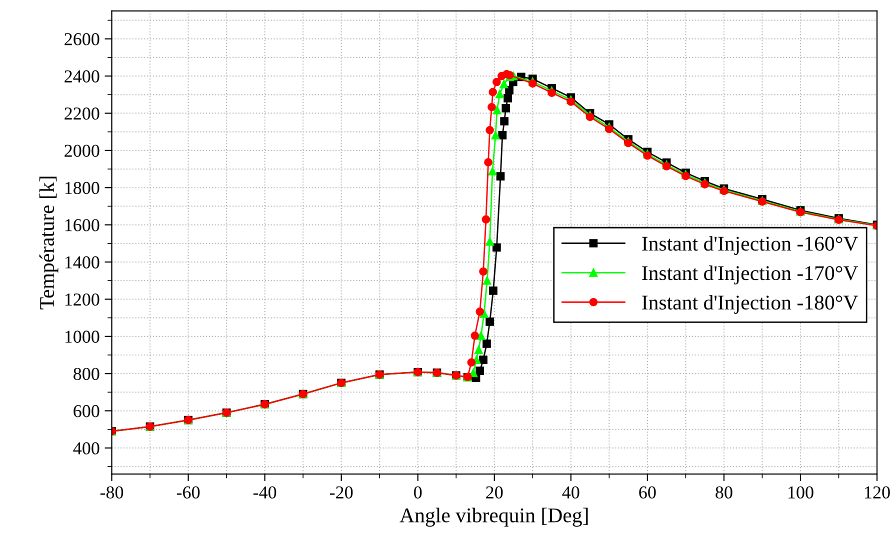 This screenshot has width=894, height=548. Describe the element at coordinates (112, 492) in the screenshot. I see `x-tick-label: -80` at that location.